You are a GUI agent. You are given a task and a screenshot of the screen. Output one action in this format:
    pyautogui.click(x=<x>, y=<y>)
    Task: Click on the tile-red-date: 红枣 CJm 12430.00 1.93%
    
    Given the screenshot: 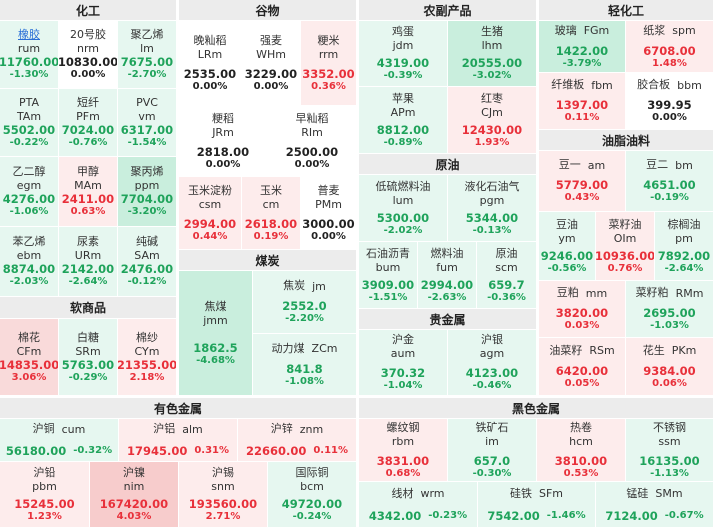 What is the action you would take?
    pyautogui.click(x=492, y=120)
    